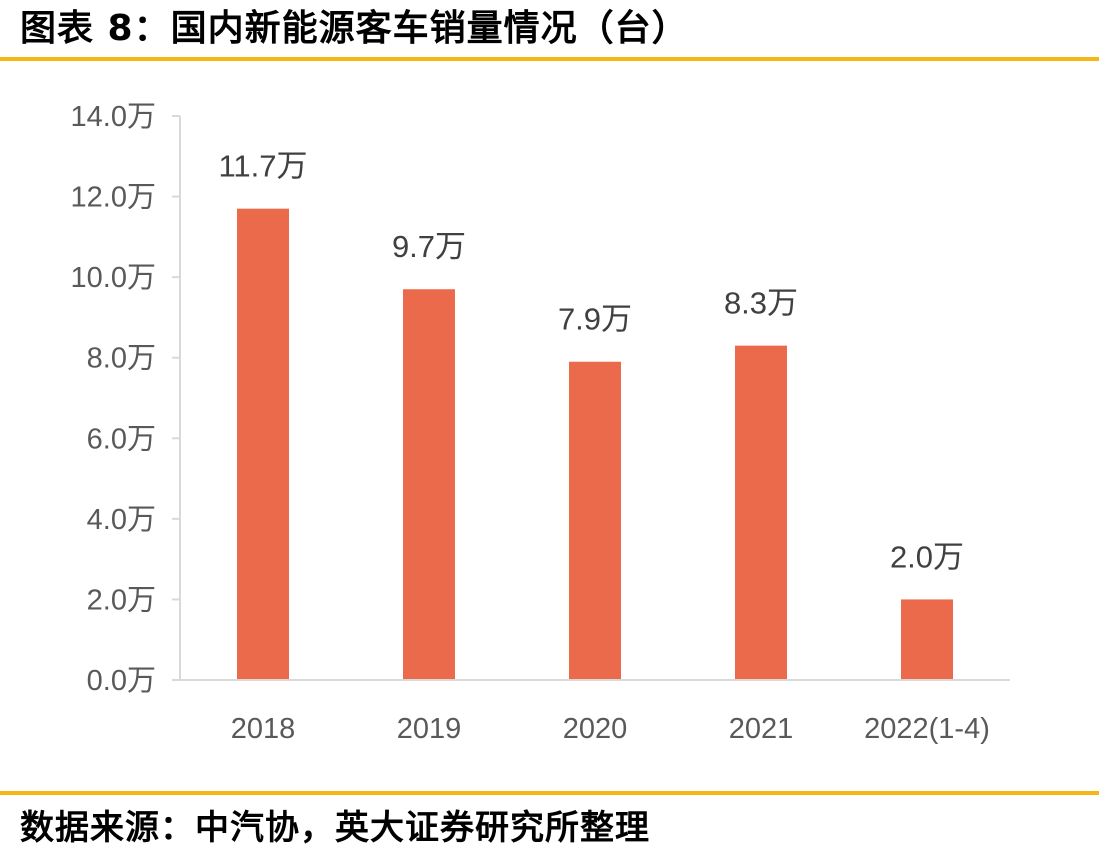 The height and width of the screenshot is (862, 1099). What do you see at coordinates (113, 278) in the screenshot?
I see `y-tick-label: 10.0万` at bounding box center [113, 278].